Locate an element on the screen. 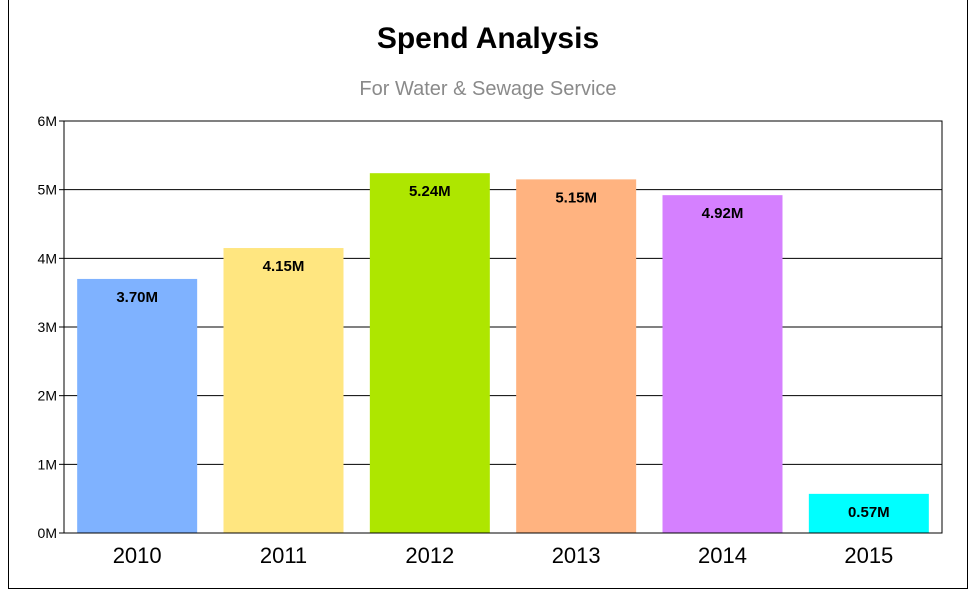 The height and width of the screenshot is (590, 976). y-tick-label: 5M is located at coordinates (47, 190).